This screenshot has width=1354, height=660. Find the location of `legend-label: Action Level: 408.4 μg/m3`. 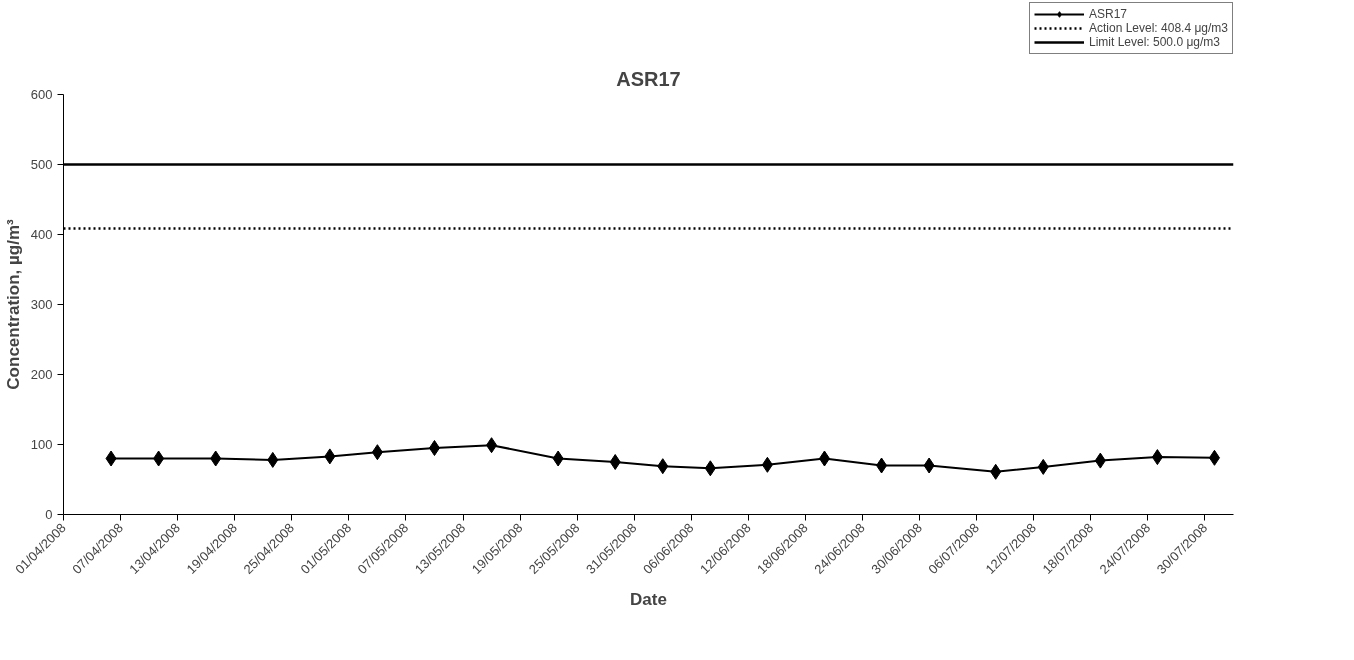

legend-label: Action Level: 408.4 μg/m3 is located at coordinates (1158, 28).